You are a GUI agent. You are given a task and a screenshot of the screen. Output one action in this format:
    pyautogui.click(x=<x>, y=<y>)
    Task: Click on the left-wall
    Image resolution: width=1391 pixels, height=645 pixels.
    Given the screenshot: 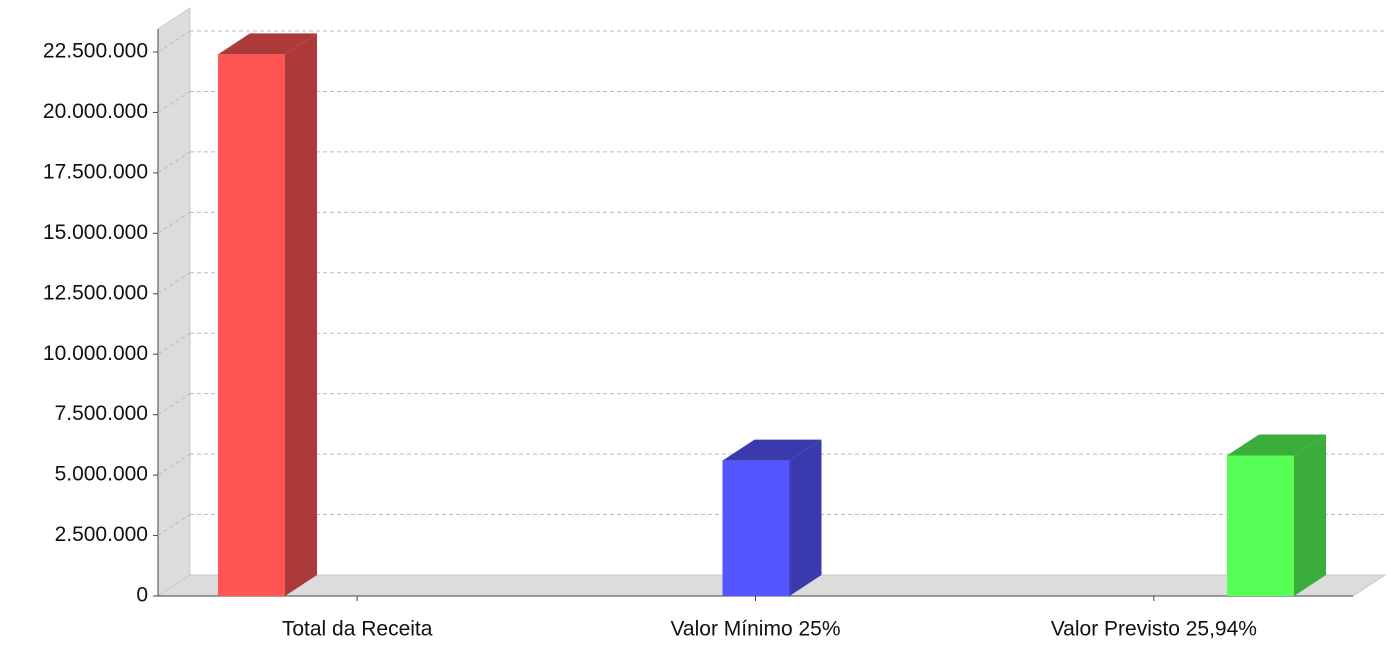 What is the action you would take?
    pyautogui.click(x=174, y=302)
    